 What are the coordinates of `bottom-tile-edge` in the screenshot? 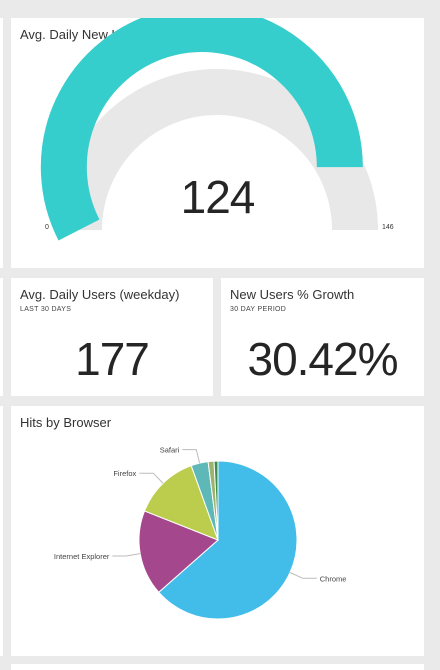 It's located at (217, 667).